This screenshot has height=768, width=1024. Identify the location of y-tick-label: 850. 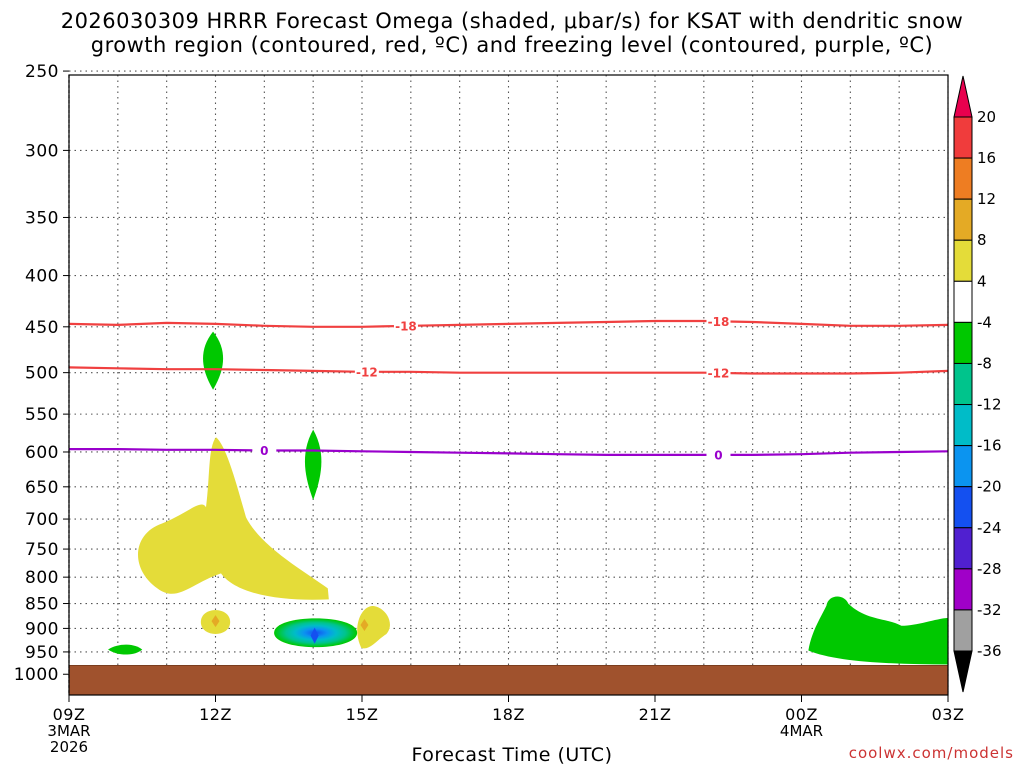
(42, 605).